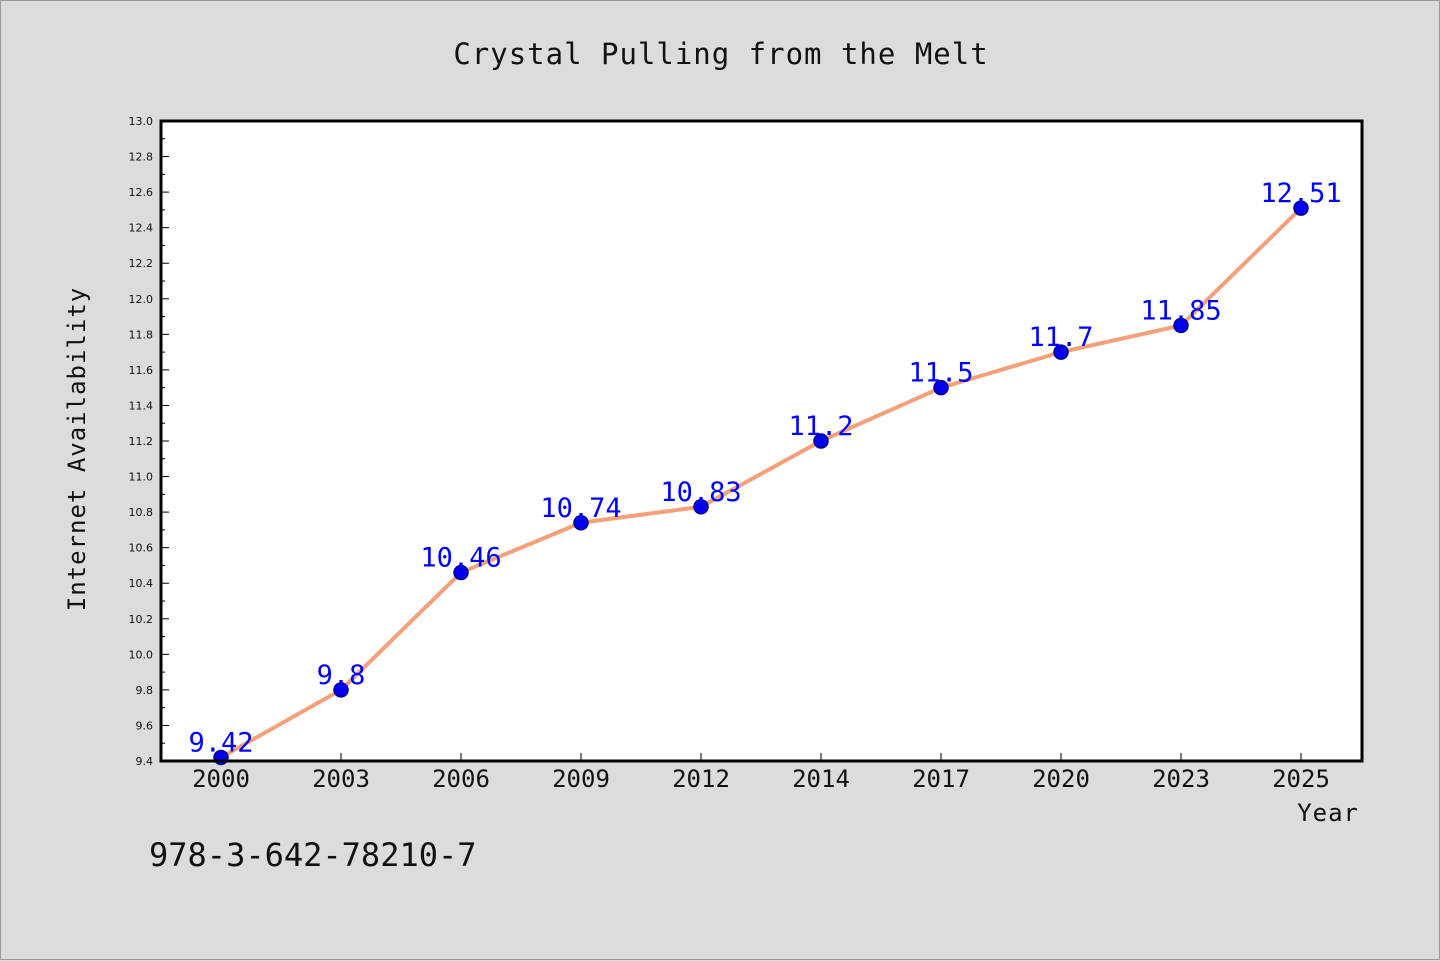 This screenshot has height=961, width=1440. Describe the element at coordinates (141, 192) in the screenshot. I see `y-tick-label: 12.6` at that location.